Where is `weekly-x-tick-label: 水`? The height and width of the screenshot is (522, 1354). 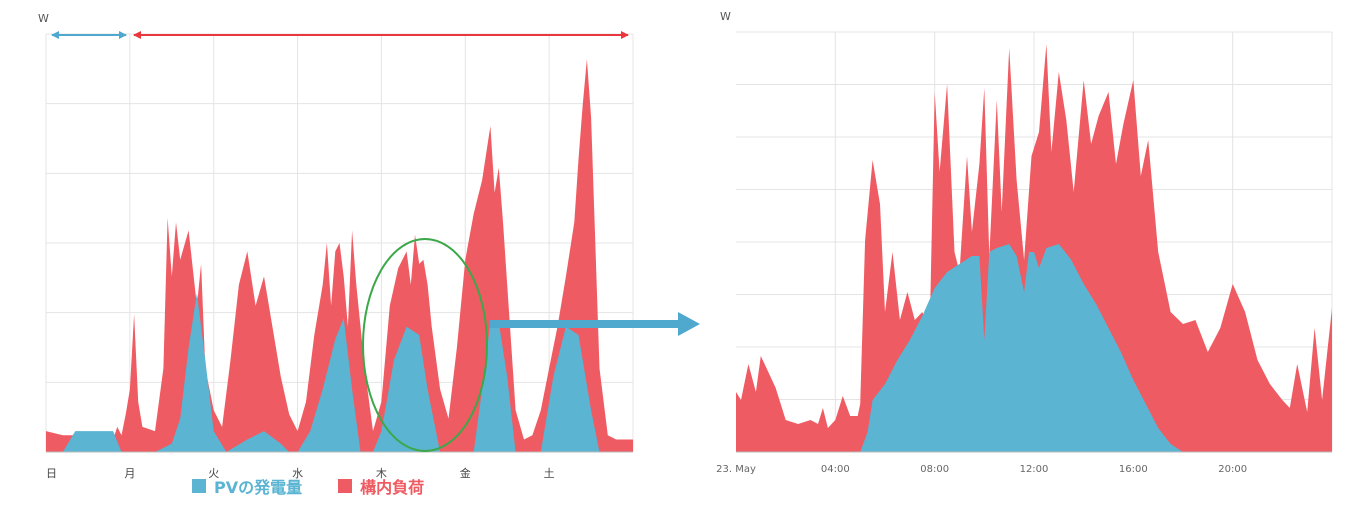
weekly-x-tick-label: 水 is located at coordinates (297, 473).